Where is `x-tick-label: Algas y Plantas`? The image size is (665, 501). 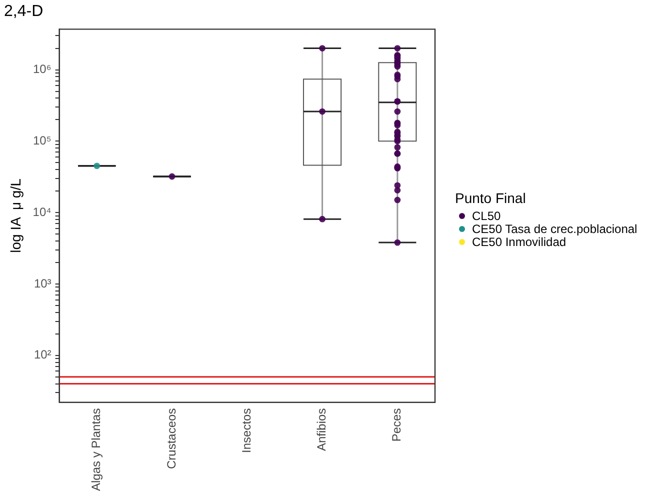 x-tick-label: Algas y Plantas is located at coordinates (96, 450).